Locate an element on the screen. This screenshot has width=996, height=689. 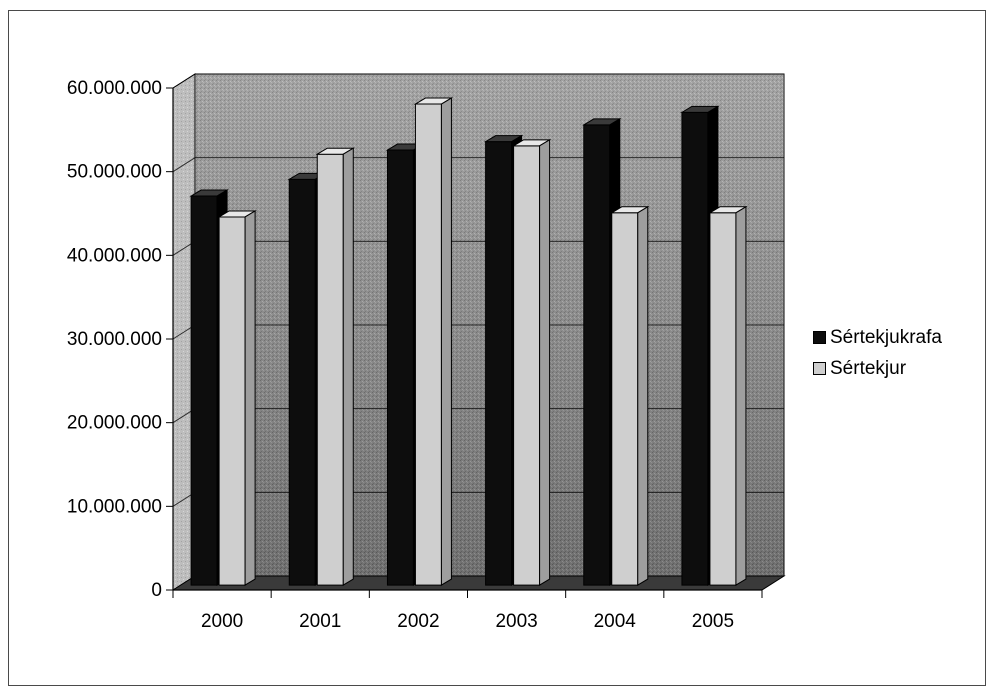
legend-label-series-2: Sértekjur is located at coordinates (868, 368).